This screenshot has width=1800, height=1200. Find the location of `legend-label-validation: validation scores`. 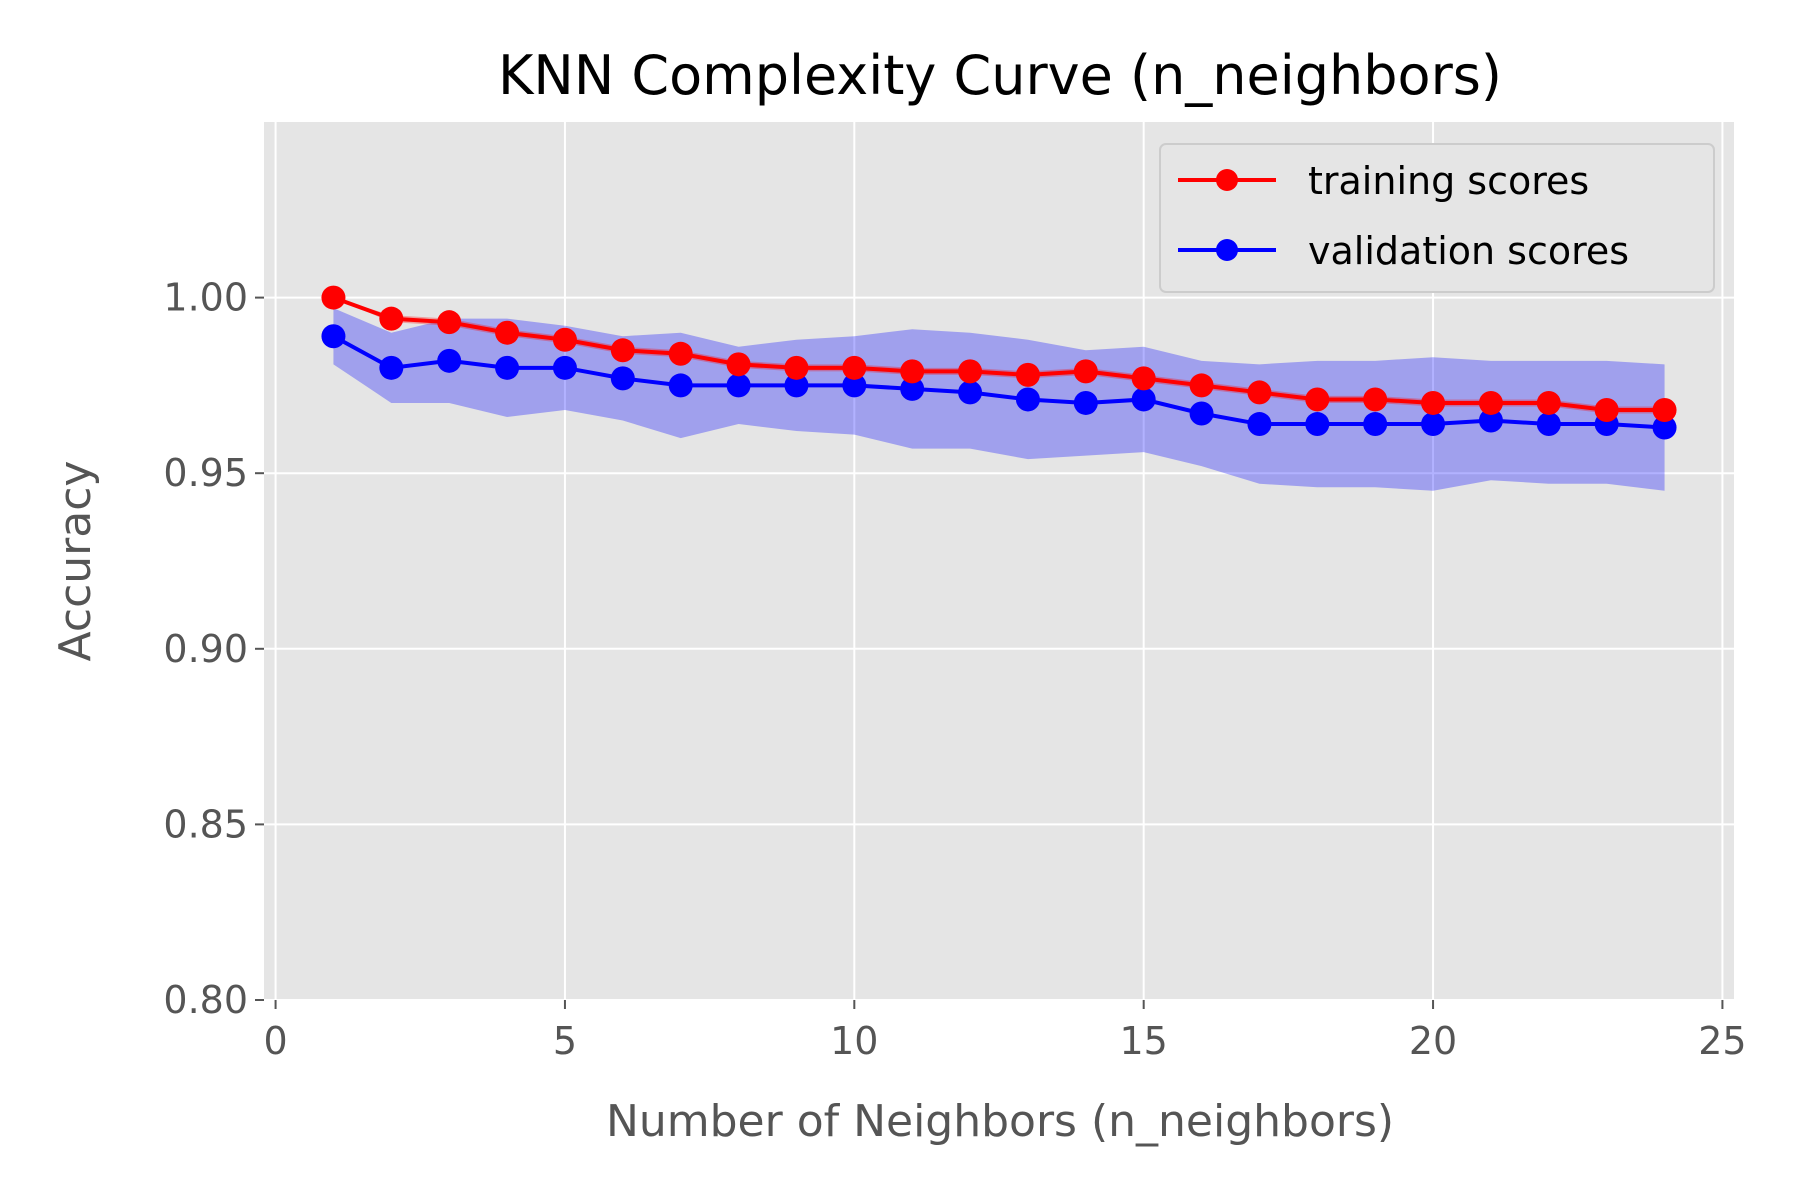

legend-label-validation: validation scores is located at coordinates (1468, 251).